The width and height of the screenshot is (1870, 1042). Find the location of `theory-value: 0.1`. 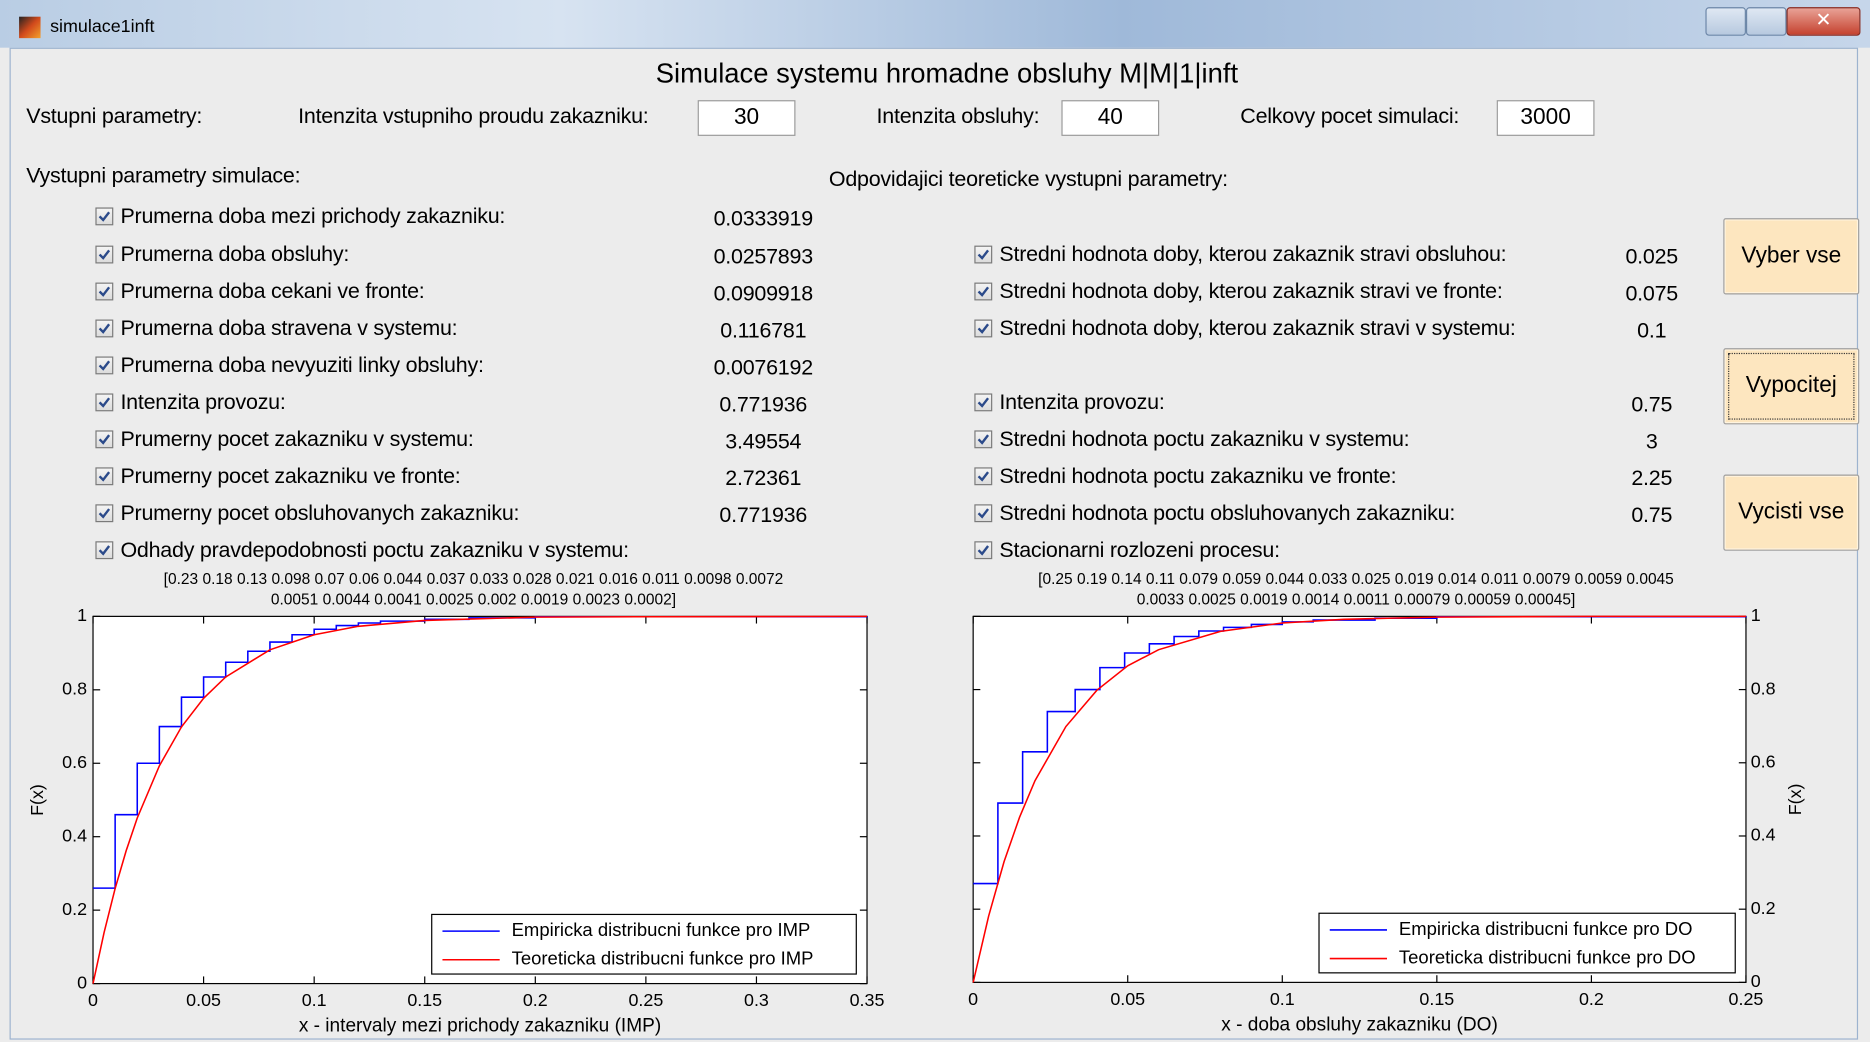

theory-value: 0.1 is located at coordinates (1652, 330).